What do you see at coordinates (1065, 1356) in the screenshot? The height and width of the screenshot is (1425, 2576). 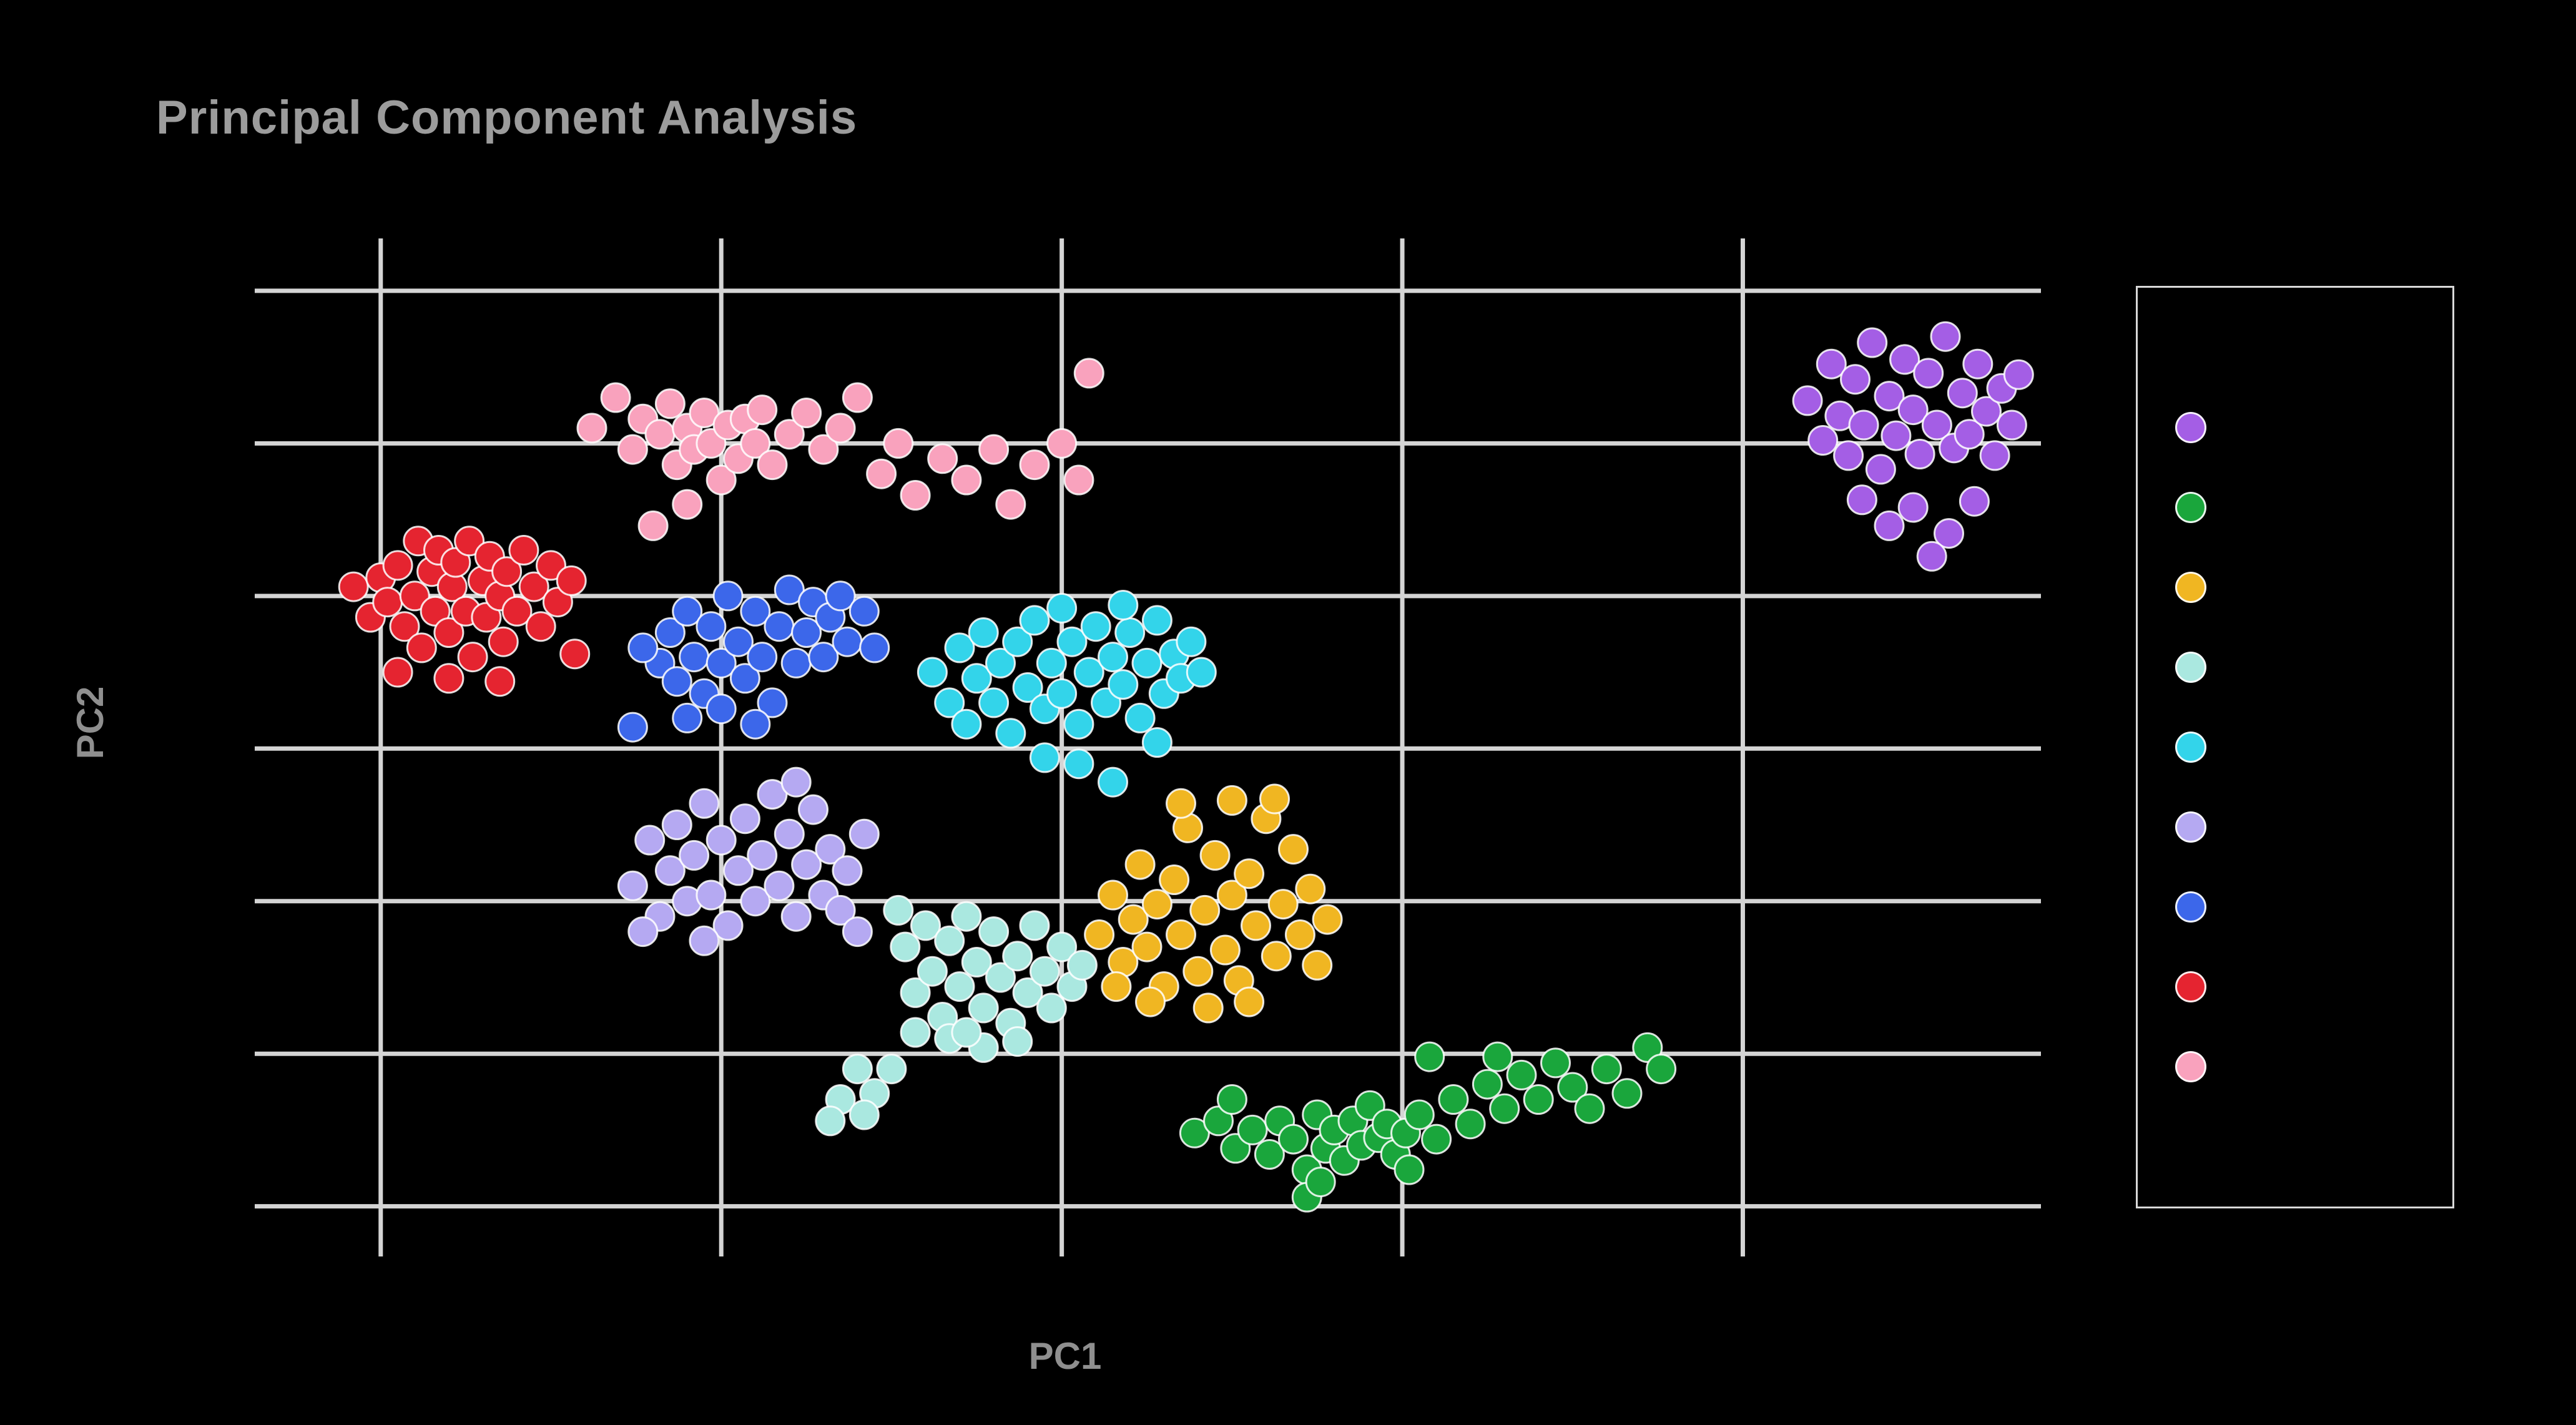 I see `x-axis-label: PC1` at bounding box center [1065, 1356].